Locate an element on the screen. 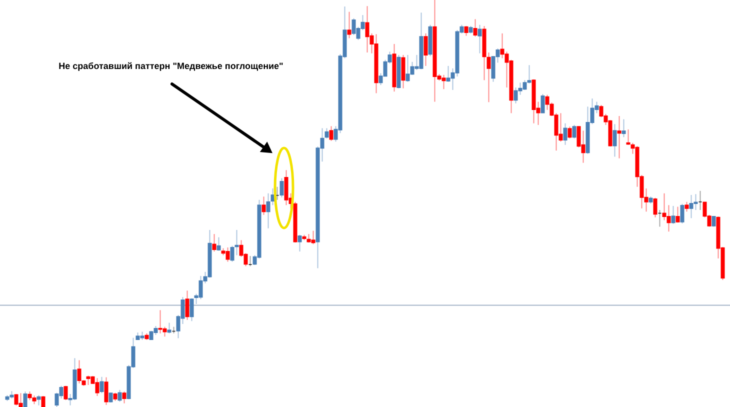  annotation: Не сработавший паттерн "Медвежье поглощение" is located at coordinates (171, 66).